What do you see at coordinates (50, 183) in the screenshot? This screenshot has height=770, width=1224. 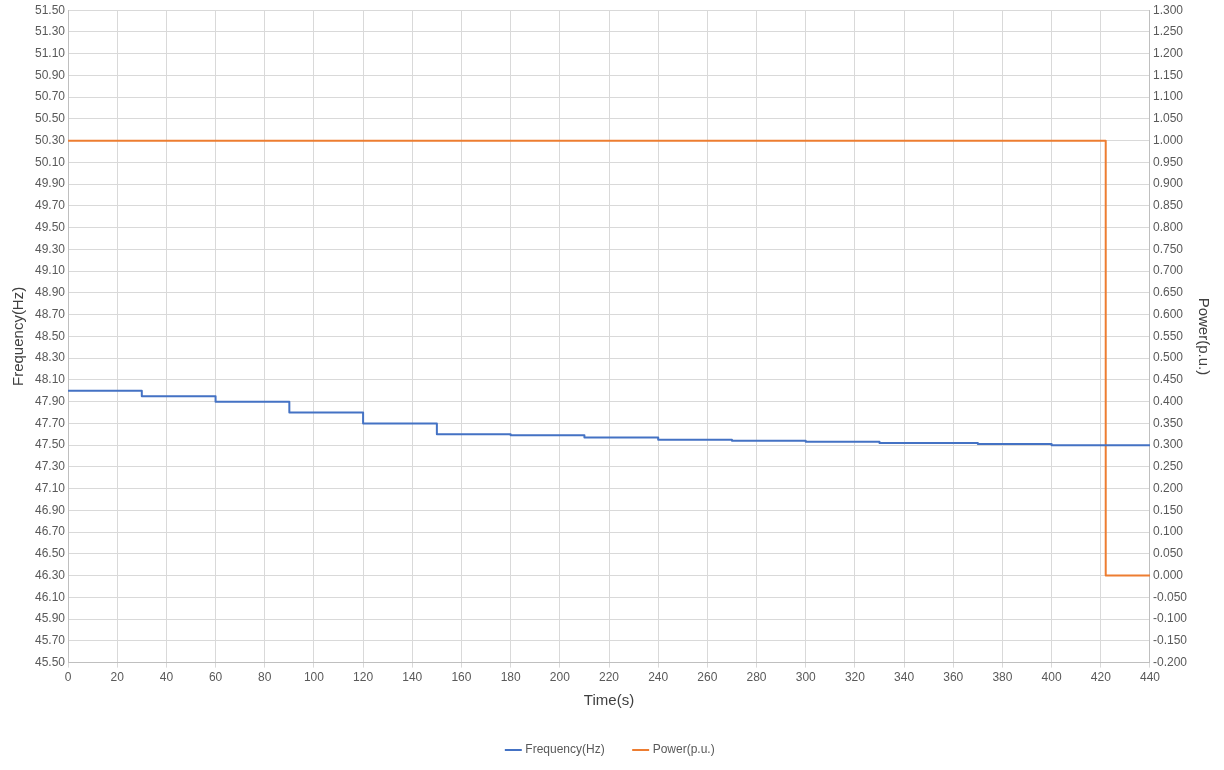 I see `y-tick-label: 49.90` at bounding box center [50, 183].